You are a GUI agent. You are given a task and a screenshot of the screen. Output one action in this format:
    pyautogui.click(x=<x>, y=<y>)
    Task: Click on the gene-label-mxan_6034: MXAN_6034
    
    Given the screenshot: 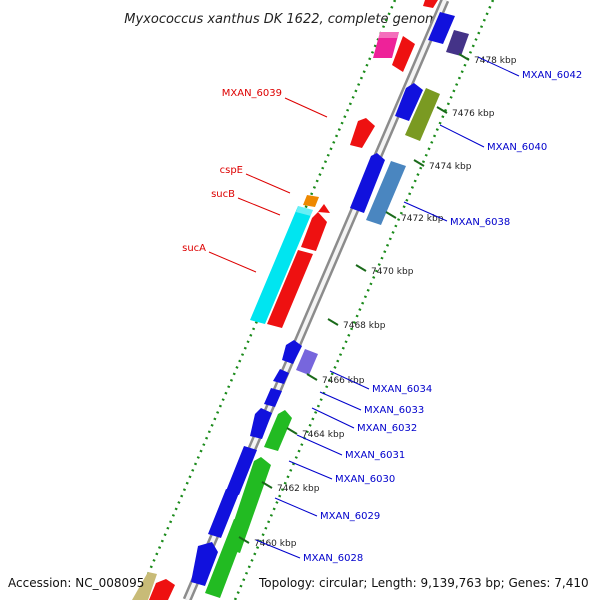 What is the action you would take?
    pyautogui.click(x=402, y=389)
    